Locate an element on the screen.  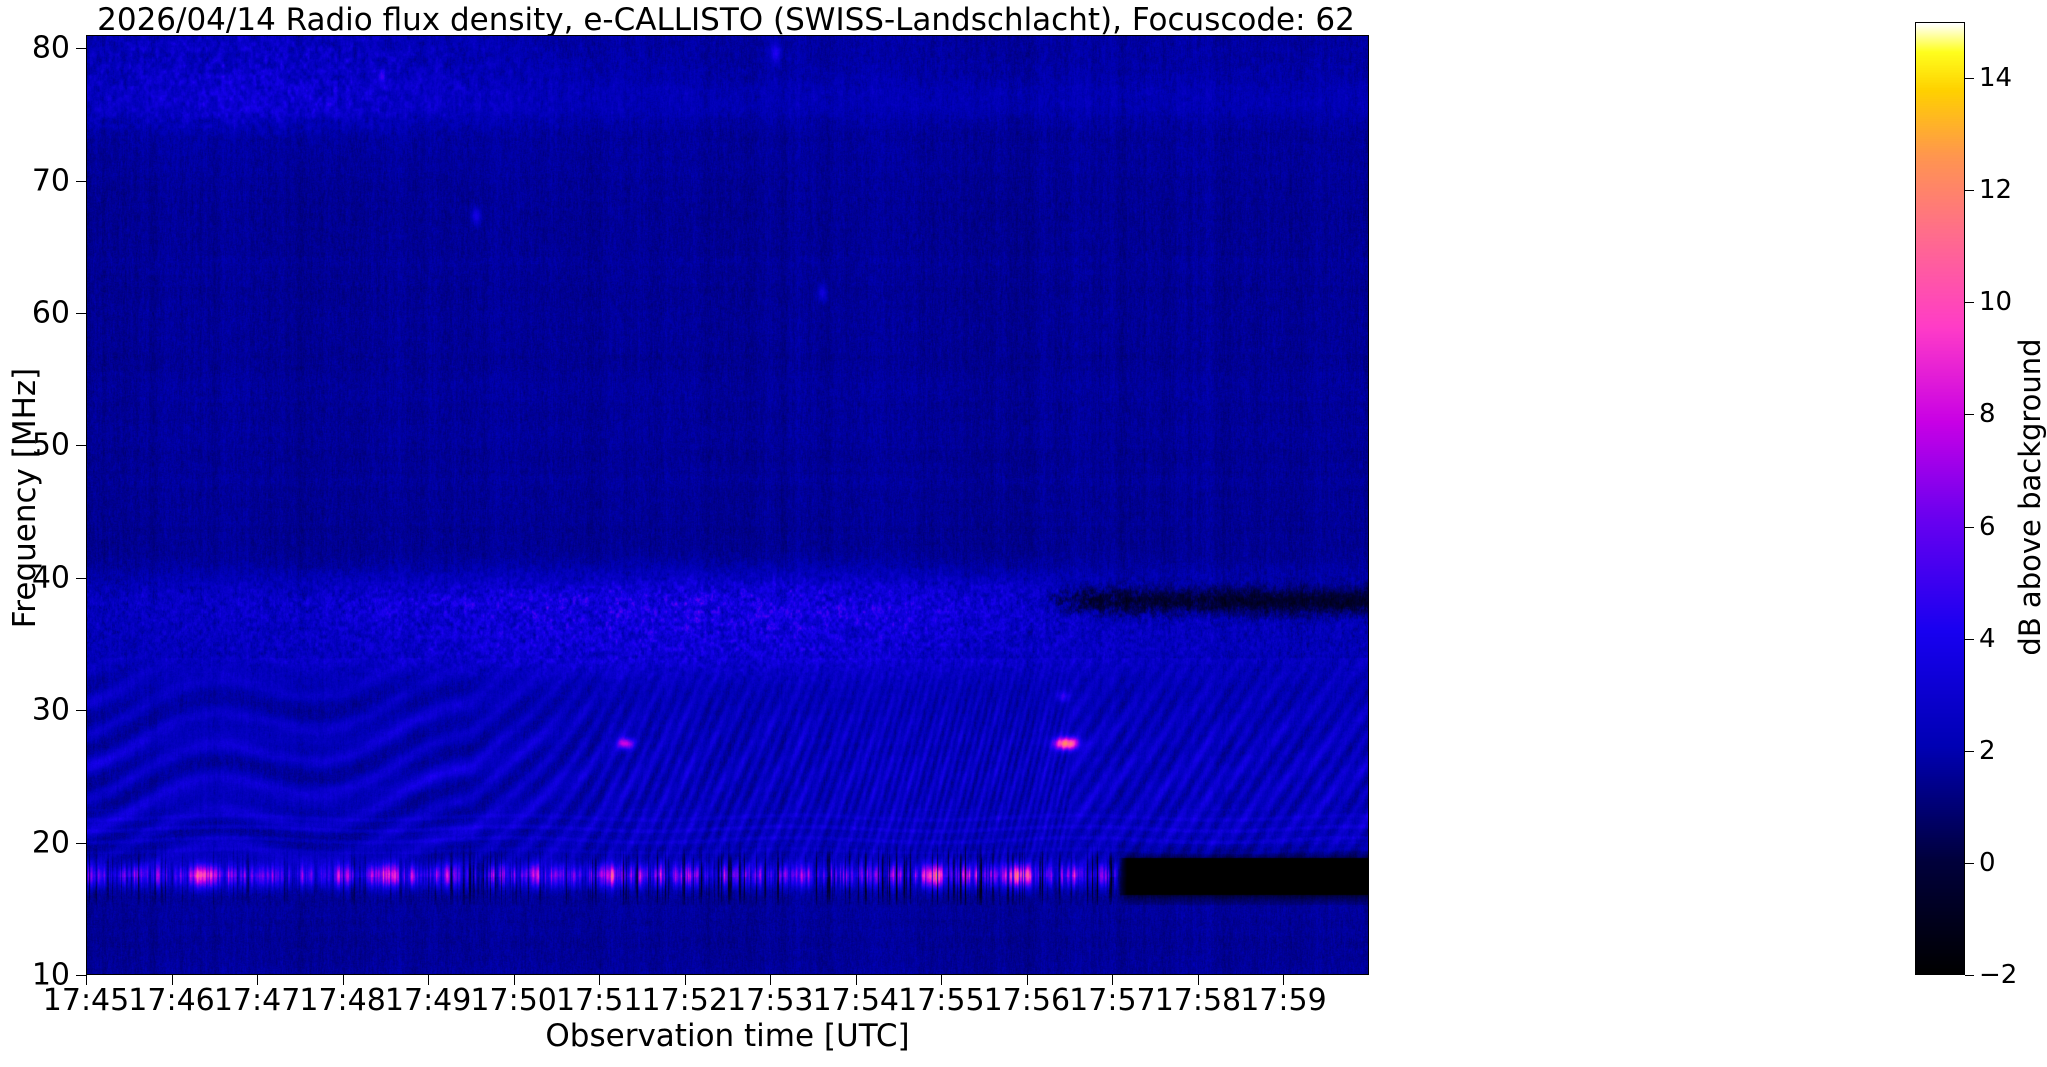
x-tick-label-17-51: 17:51 is located at coordinates (599, 1000).